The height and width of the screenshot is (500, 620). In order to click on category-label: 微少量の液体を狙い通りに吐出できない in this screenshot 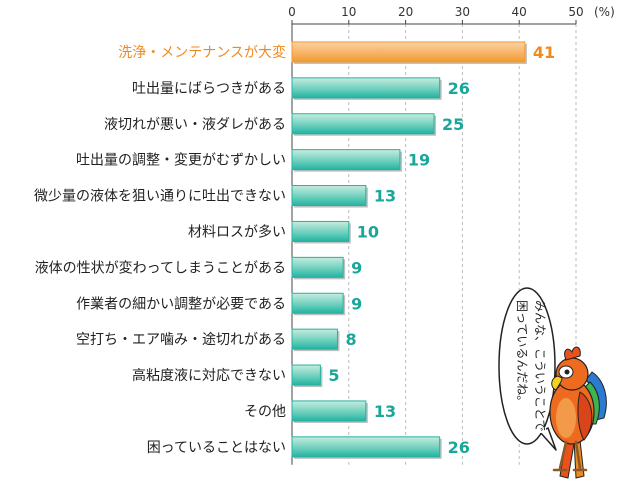, I will do `click(160, 197)`.